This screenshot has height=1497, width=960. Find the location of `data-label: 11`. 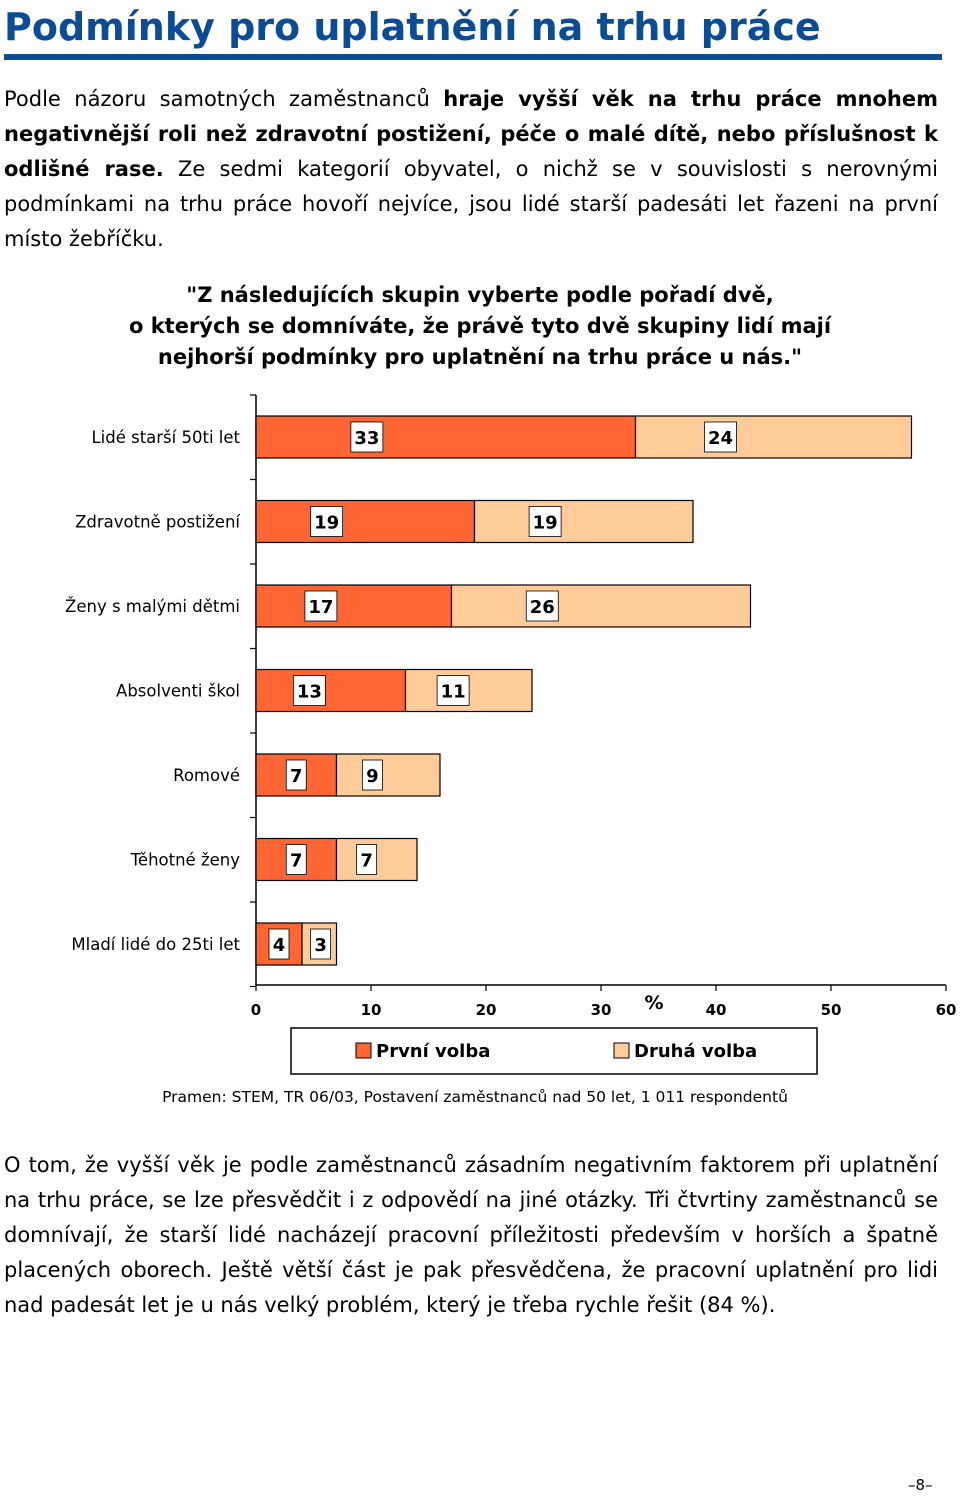

data-label: 11 is located at coordinates (453, 692).